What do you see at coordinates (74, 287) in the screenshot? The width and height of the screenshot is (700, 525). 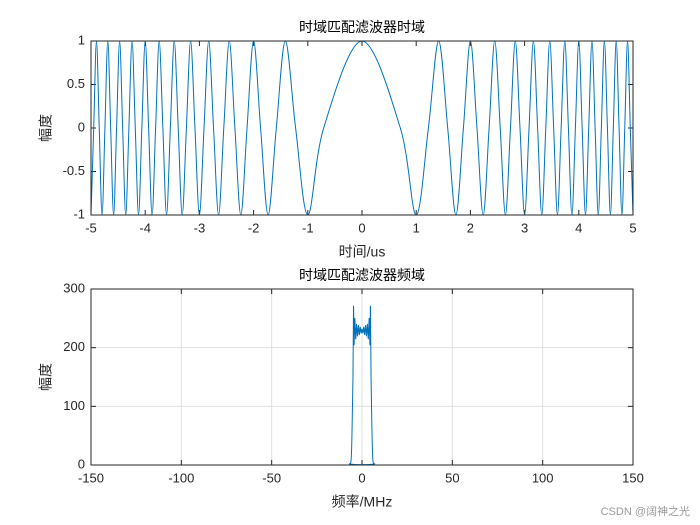 I see `y-tick-label: 300` at bounding box center [74, 287].